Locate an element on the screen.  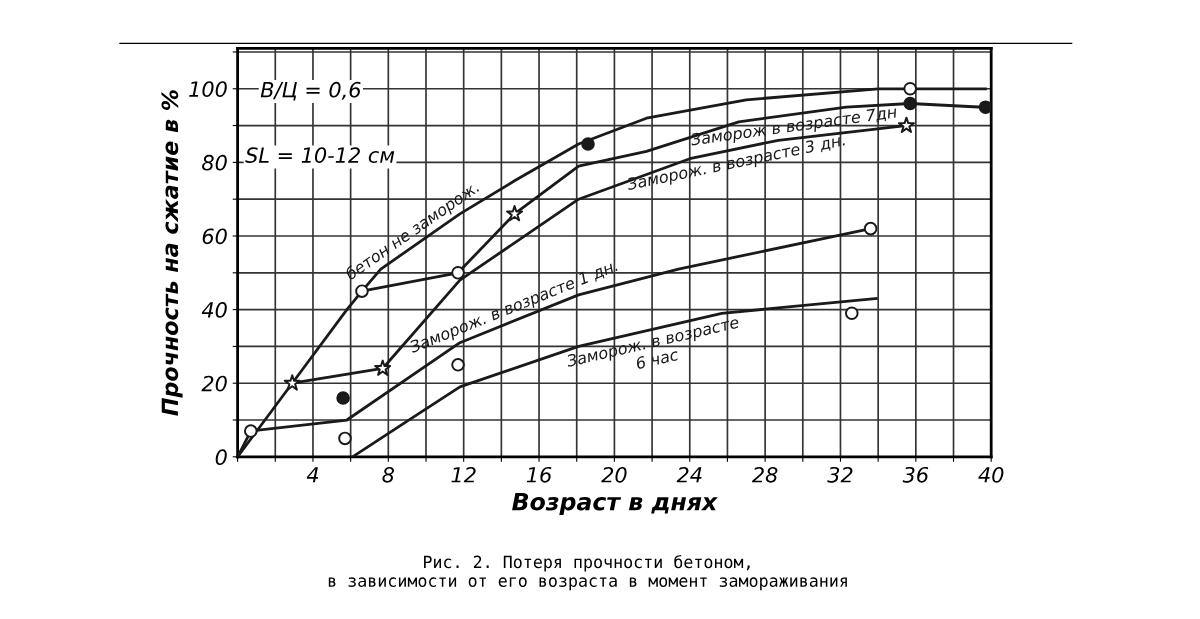
text: Заморож. в возрасте 6 час is located at coordinates (653, 343).